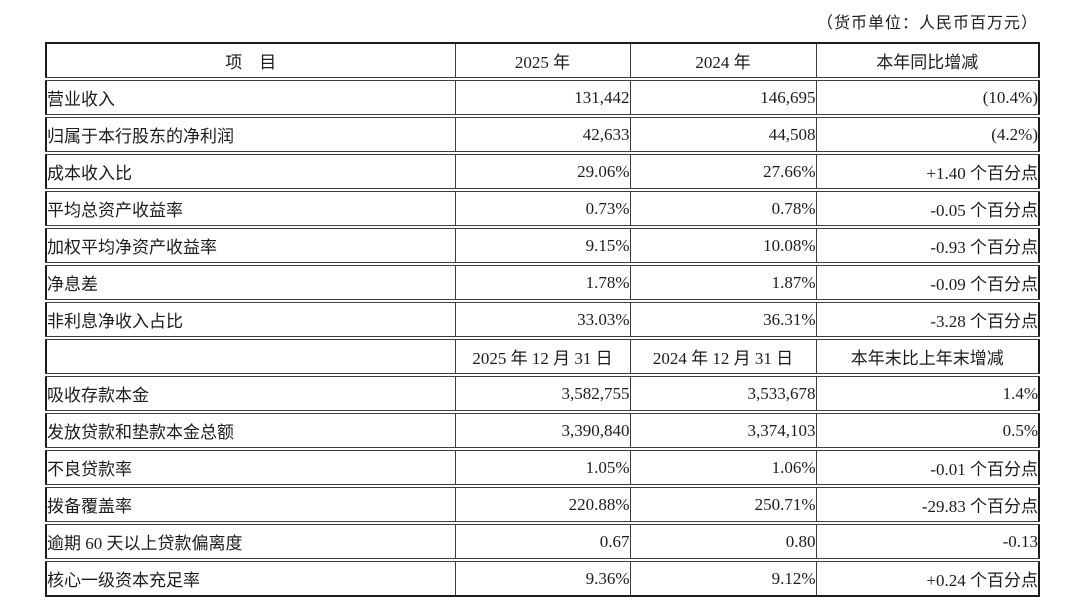 Image resolution: width=1080 pixels, height=605 pixels. What do you see at coordinates (722, 62) in the screenshot?
I see `header-2024: 2024 年` at bounding box center [722, 62].